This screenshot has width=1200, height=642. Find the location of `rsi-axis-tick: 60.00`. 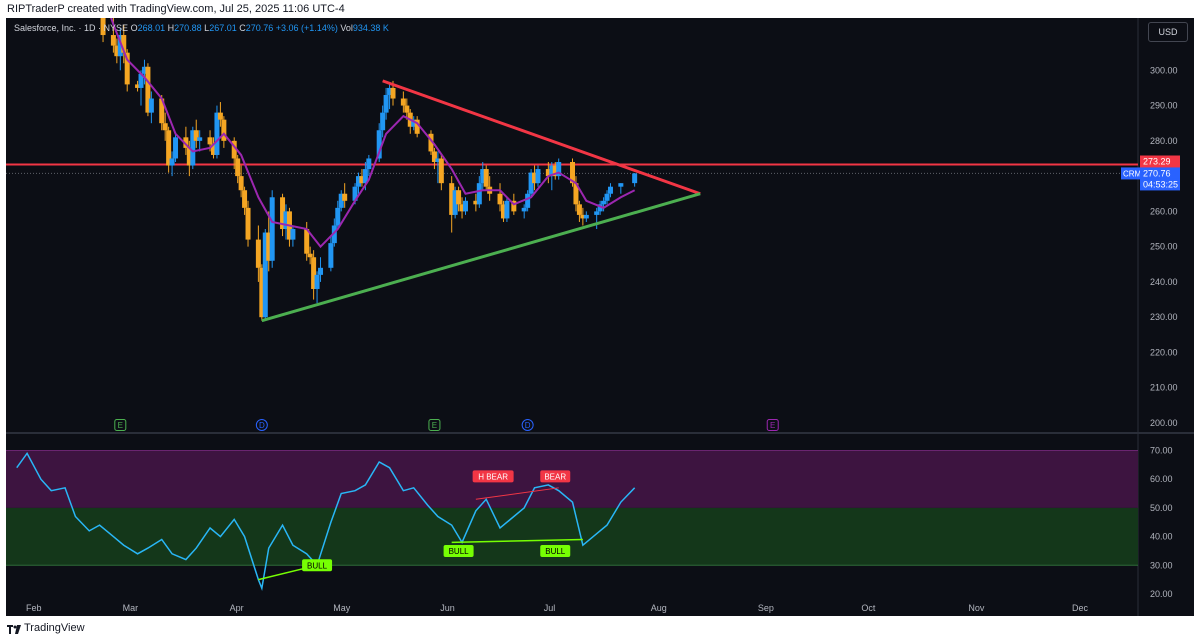

rsi-axis-tick: 60.00 is located at coordinates (1161, 479).